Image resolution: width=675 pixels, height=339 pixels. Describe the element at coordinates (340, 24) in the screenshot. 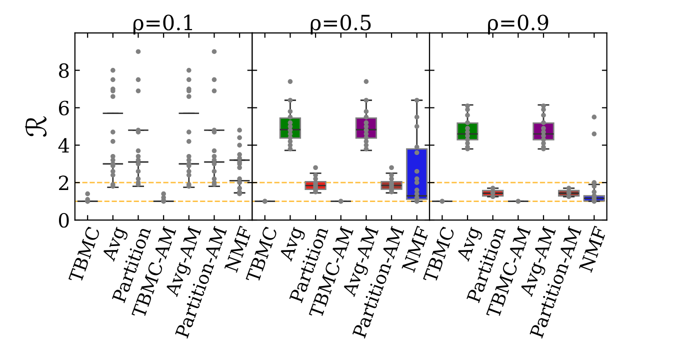

I see `chart-title: ρ=0.5` at that location.